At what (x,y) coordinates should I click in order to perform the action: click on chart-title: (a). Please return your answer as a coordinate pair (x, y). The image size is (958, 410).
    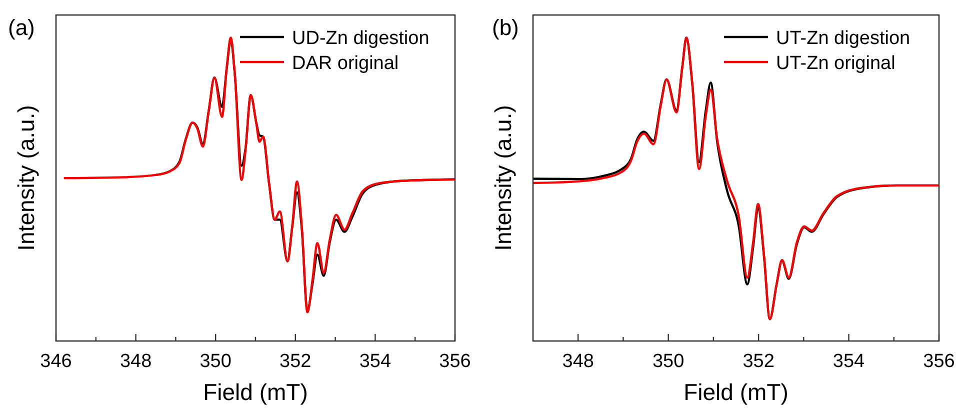
    Looking at the image, I should click on (21, 27).